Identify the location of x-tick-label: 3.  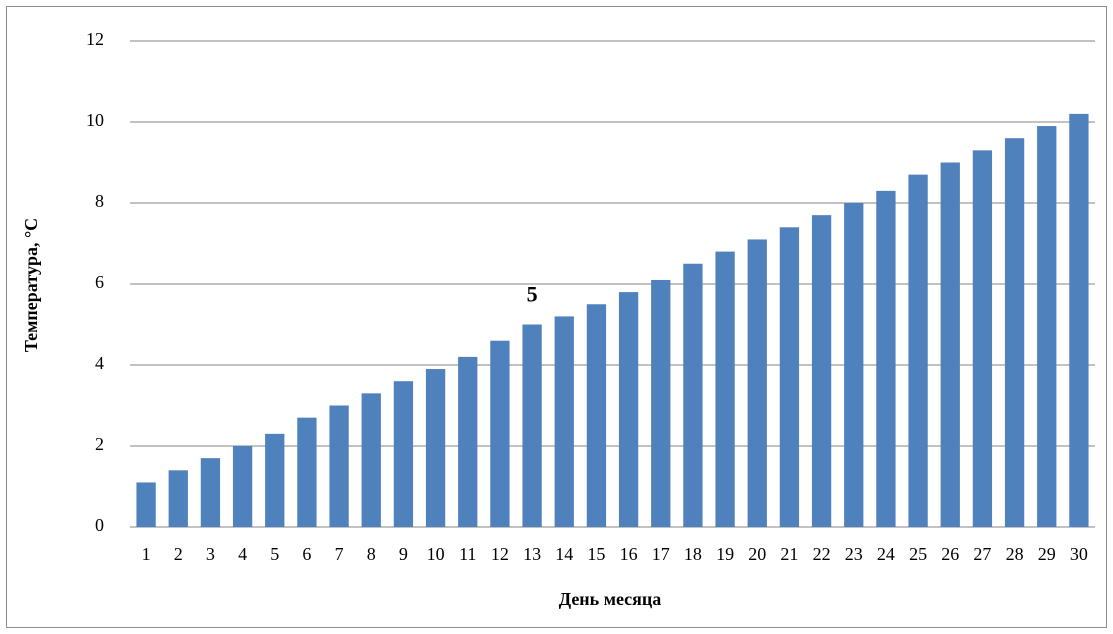
(210, 554).